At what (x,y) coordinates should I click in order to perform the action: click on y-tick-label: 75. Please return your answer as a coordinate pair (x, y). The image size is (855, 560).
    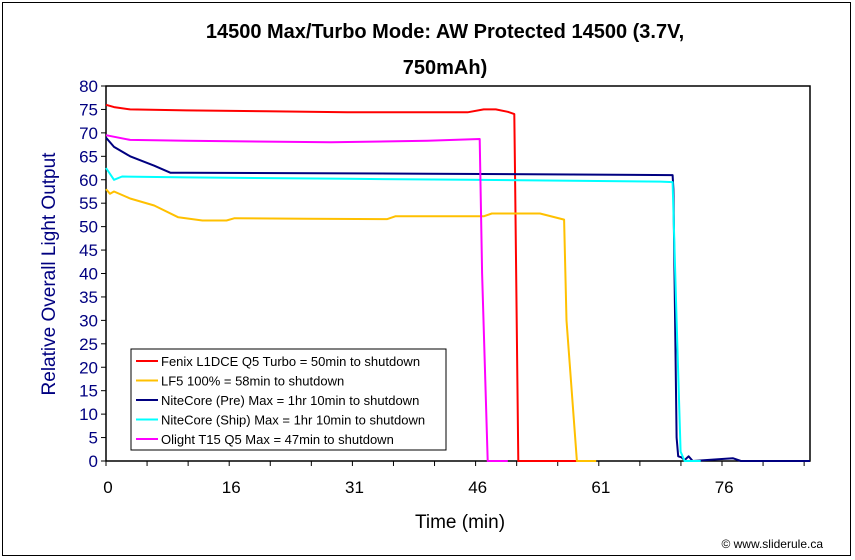
    Looking at the image, I should click on (88, 109).